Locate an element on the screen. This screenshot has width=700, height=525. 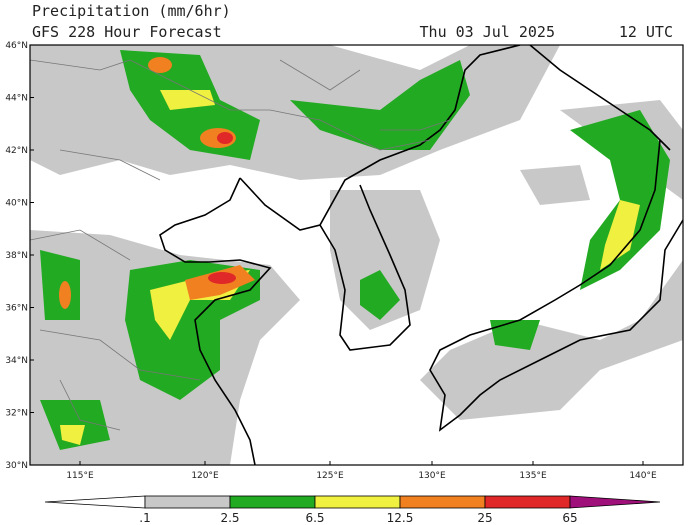
time: 12 UTC is located at coordinates (646, 32).